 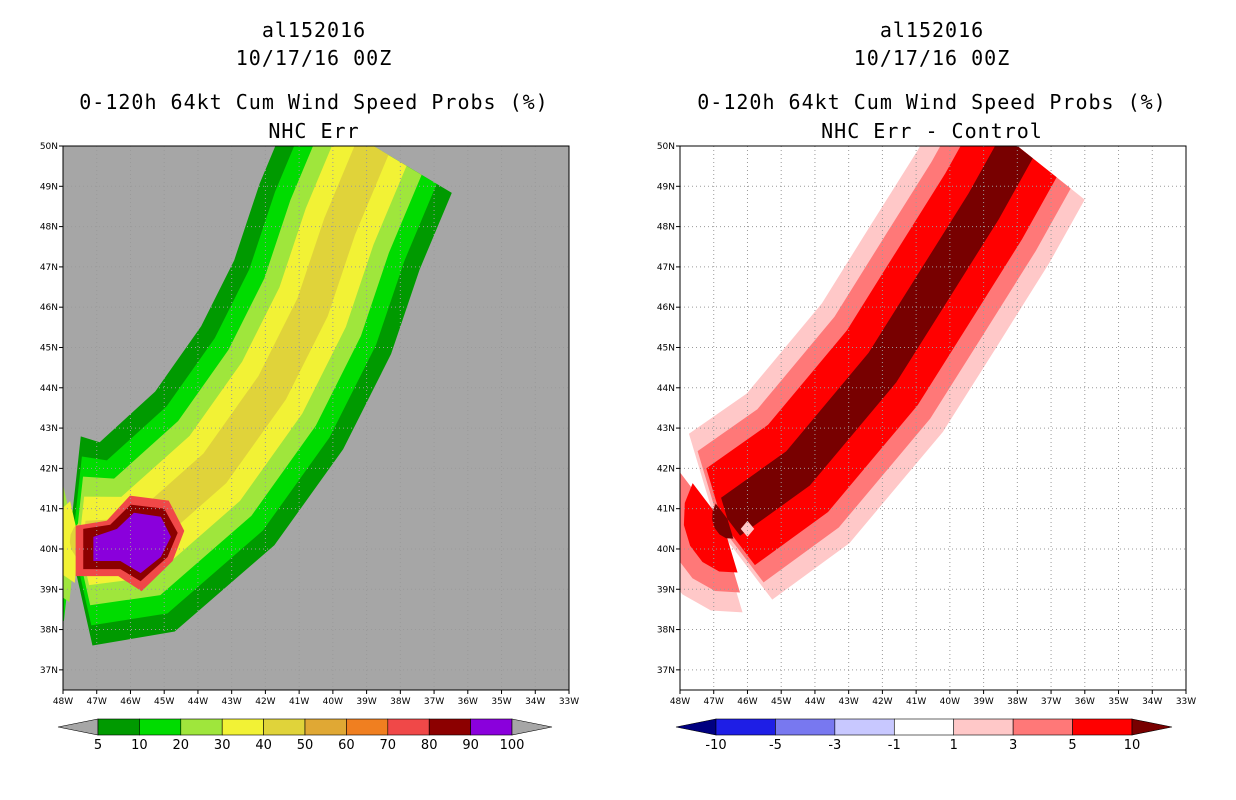 What do you see at coordinates (314, 58) in the screenshot?
I see `left-title-date: 10/17/16 00Z` at bounding box center [314, 58].